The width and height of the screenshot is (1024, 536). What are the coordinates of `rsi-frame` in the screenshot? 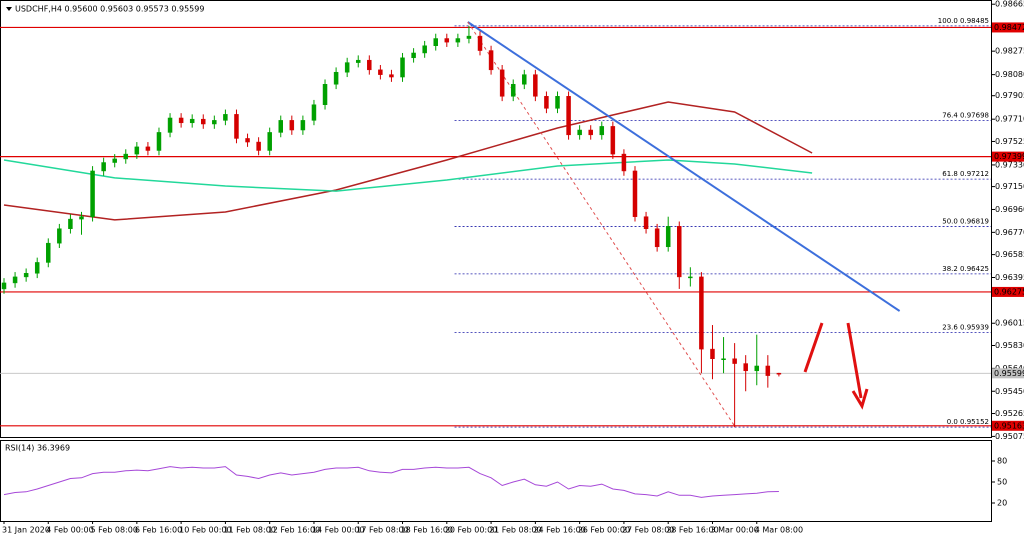 It's located at (496, 481).